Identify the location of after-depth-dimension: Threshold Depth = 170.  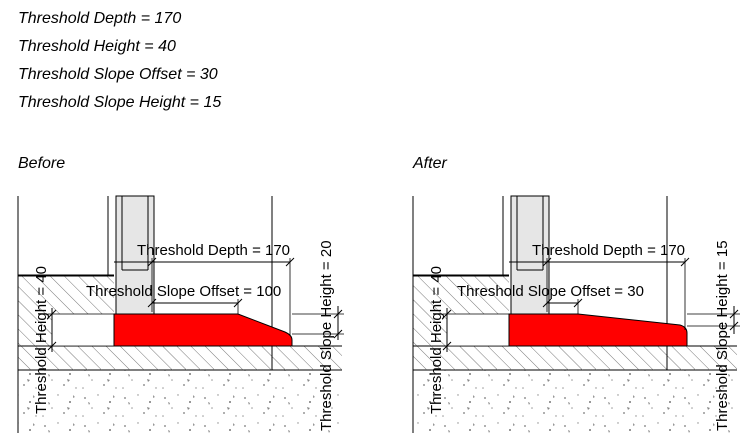
(608, 250).